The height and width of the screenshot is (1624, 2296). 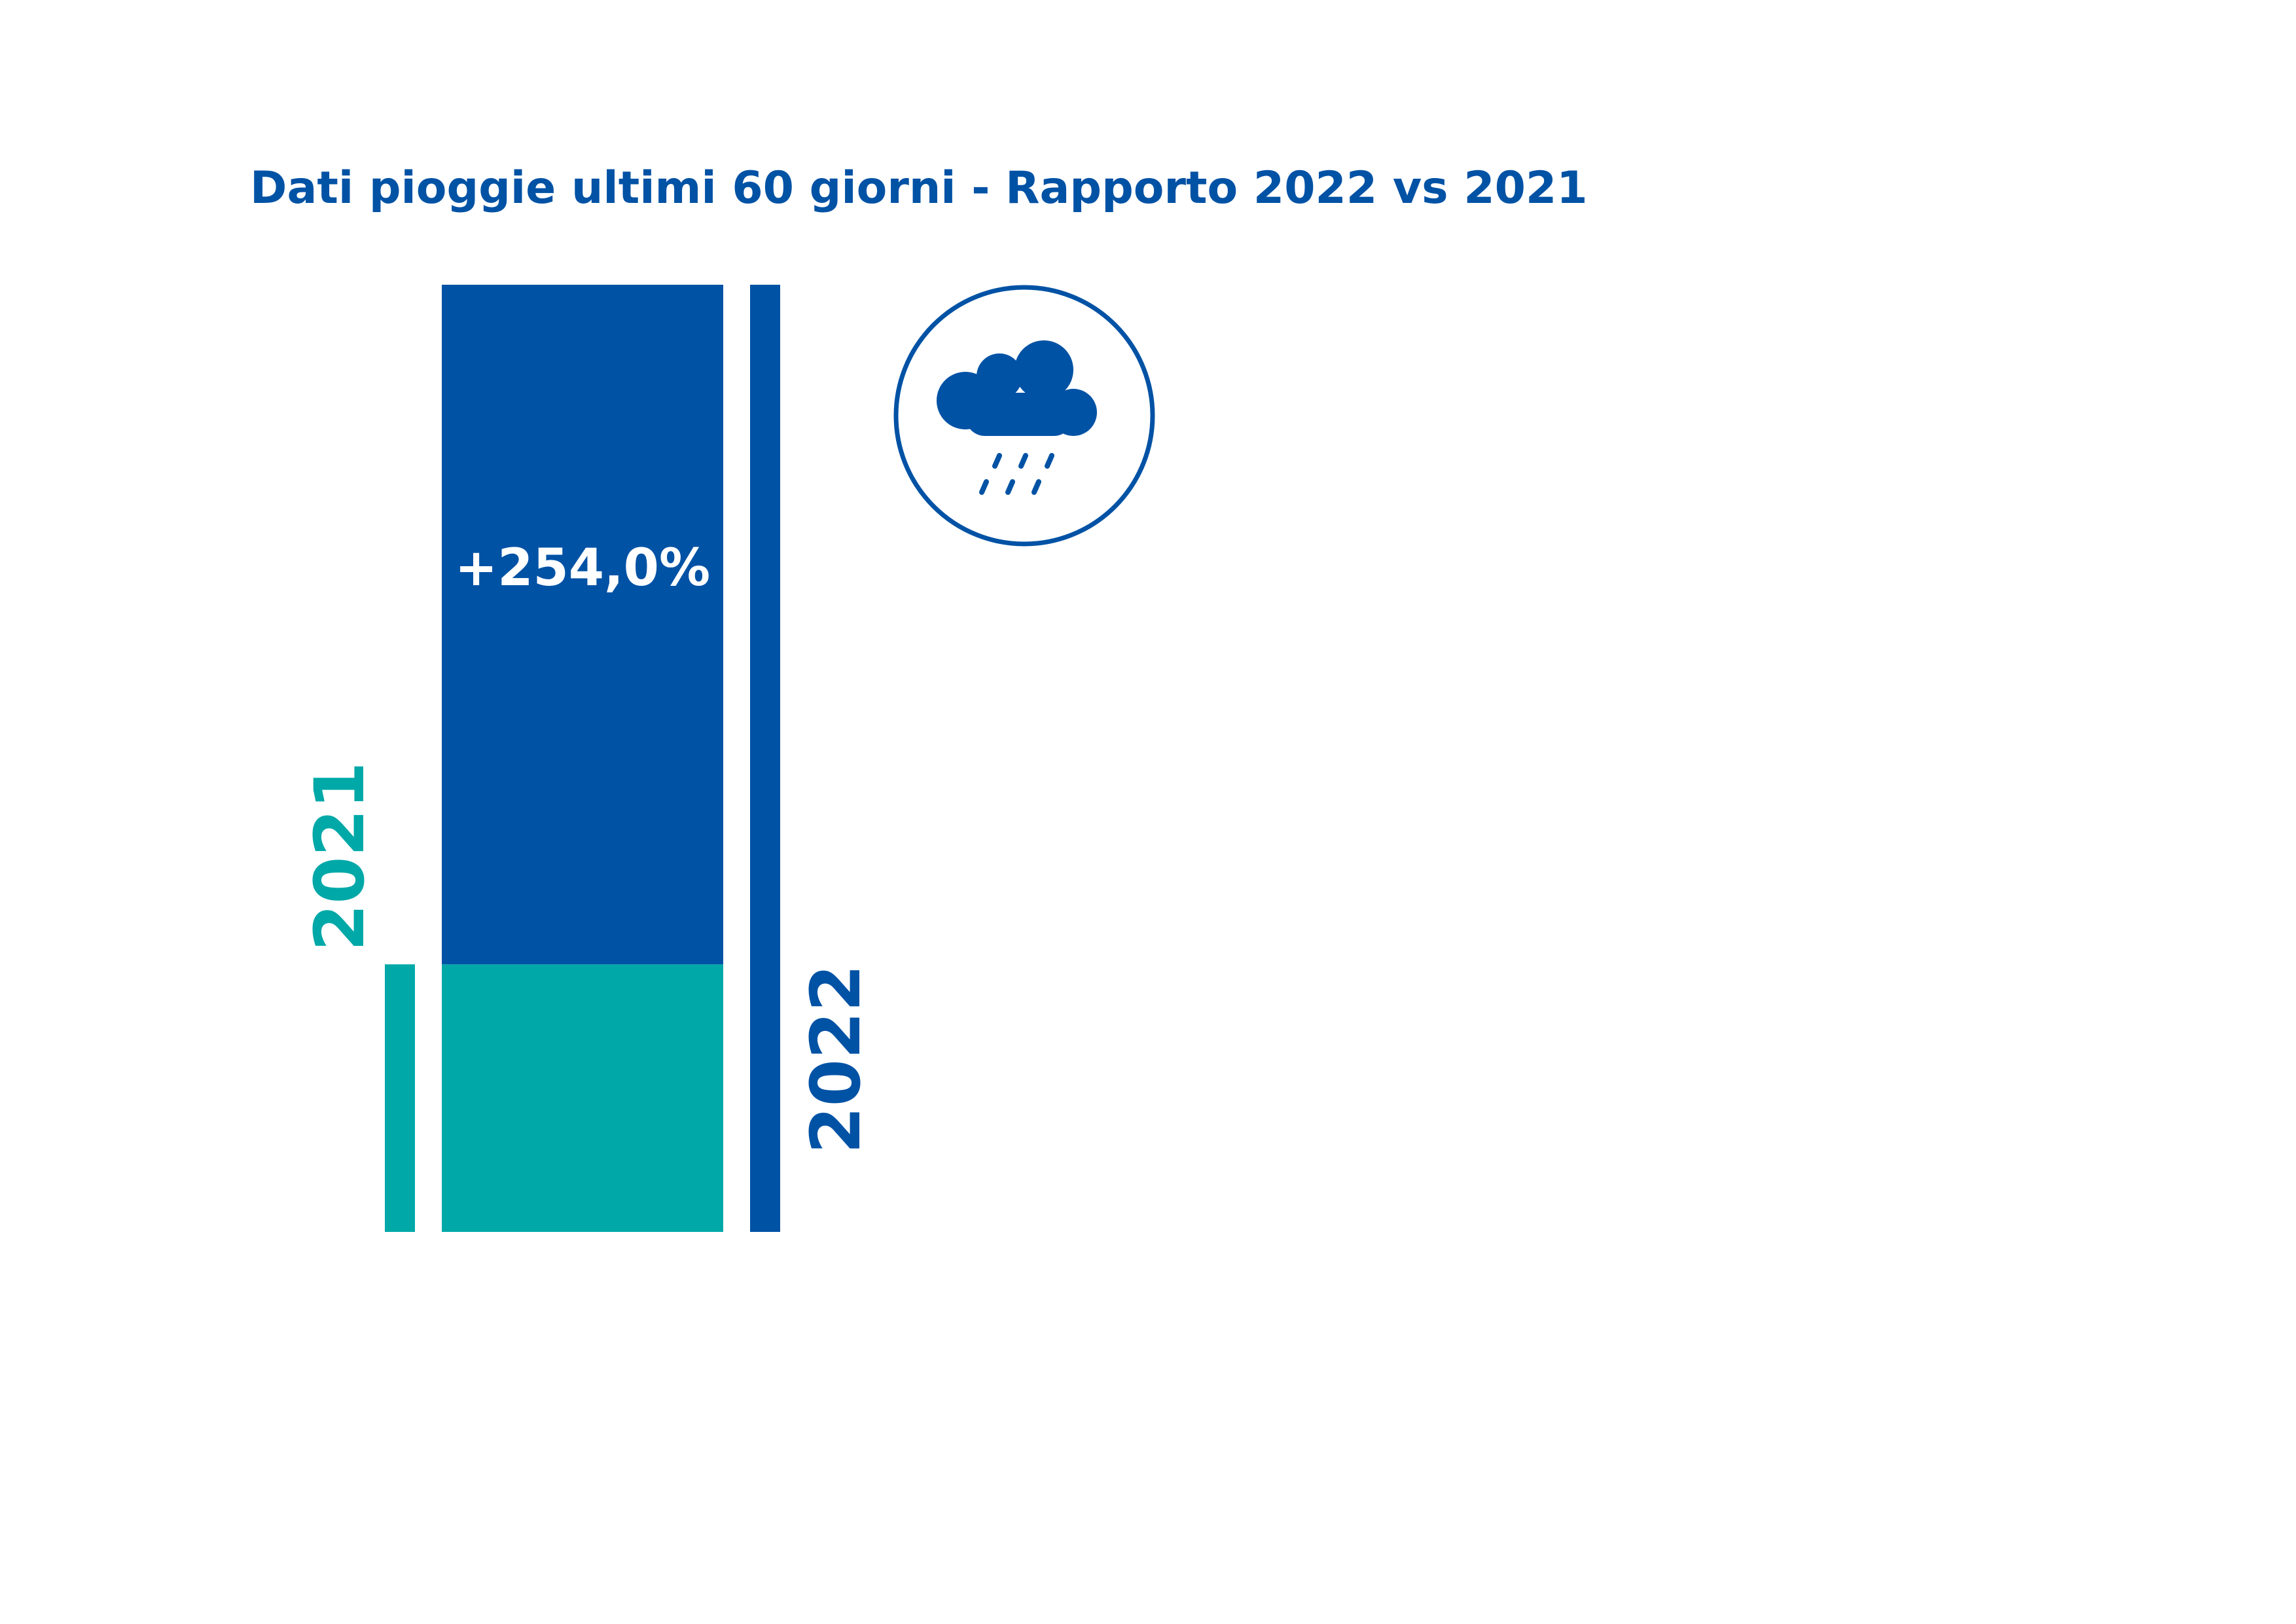 What do you see at coordinates (1024, 416) in the screenshot?
I see `rain-cloud-icon` at bounding box center [1024, 416].